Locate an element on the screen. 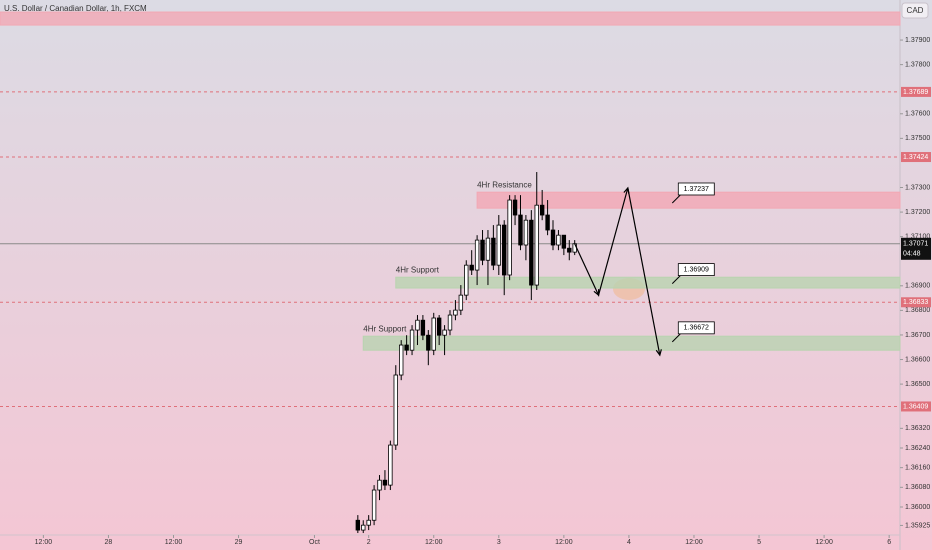 Image resolution: width=932 pixels, height=550 pixels. countdown: 04:48 is located at coordinates (912, 254).